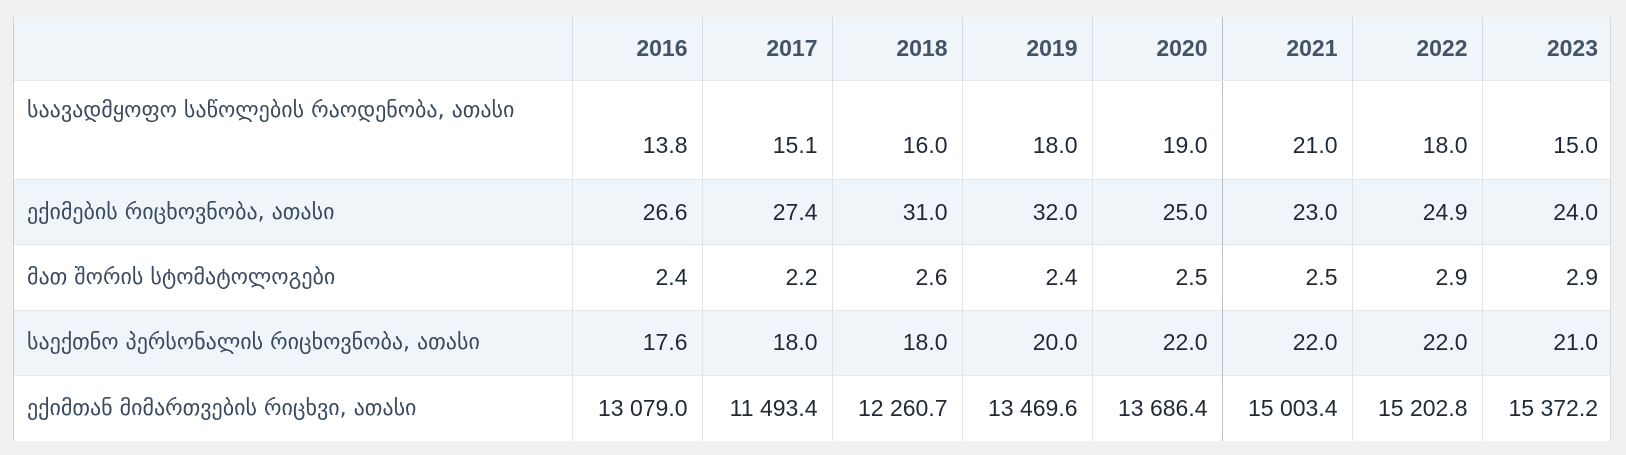  Describe the element at coordinates (766, 408) in the screenshot. I see `value-cell: 11 493.4` at that location.